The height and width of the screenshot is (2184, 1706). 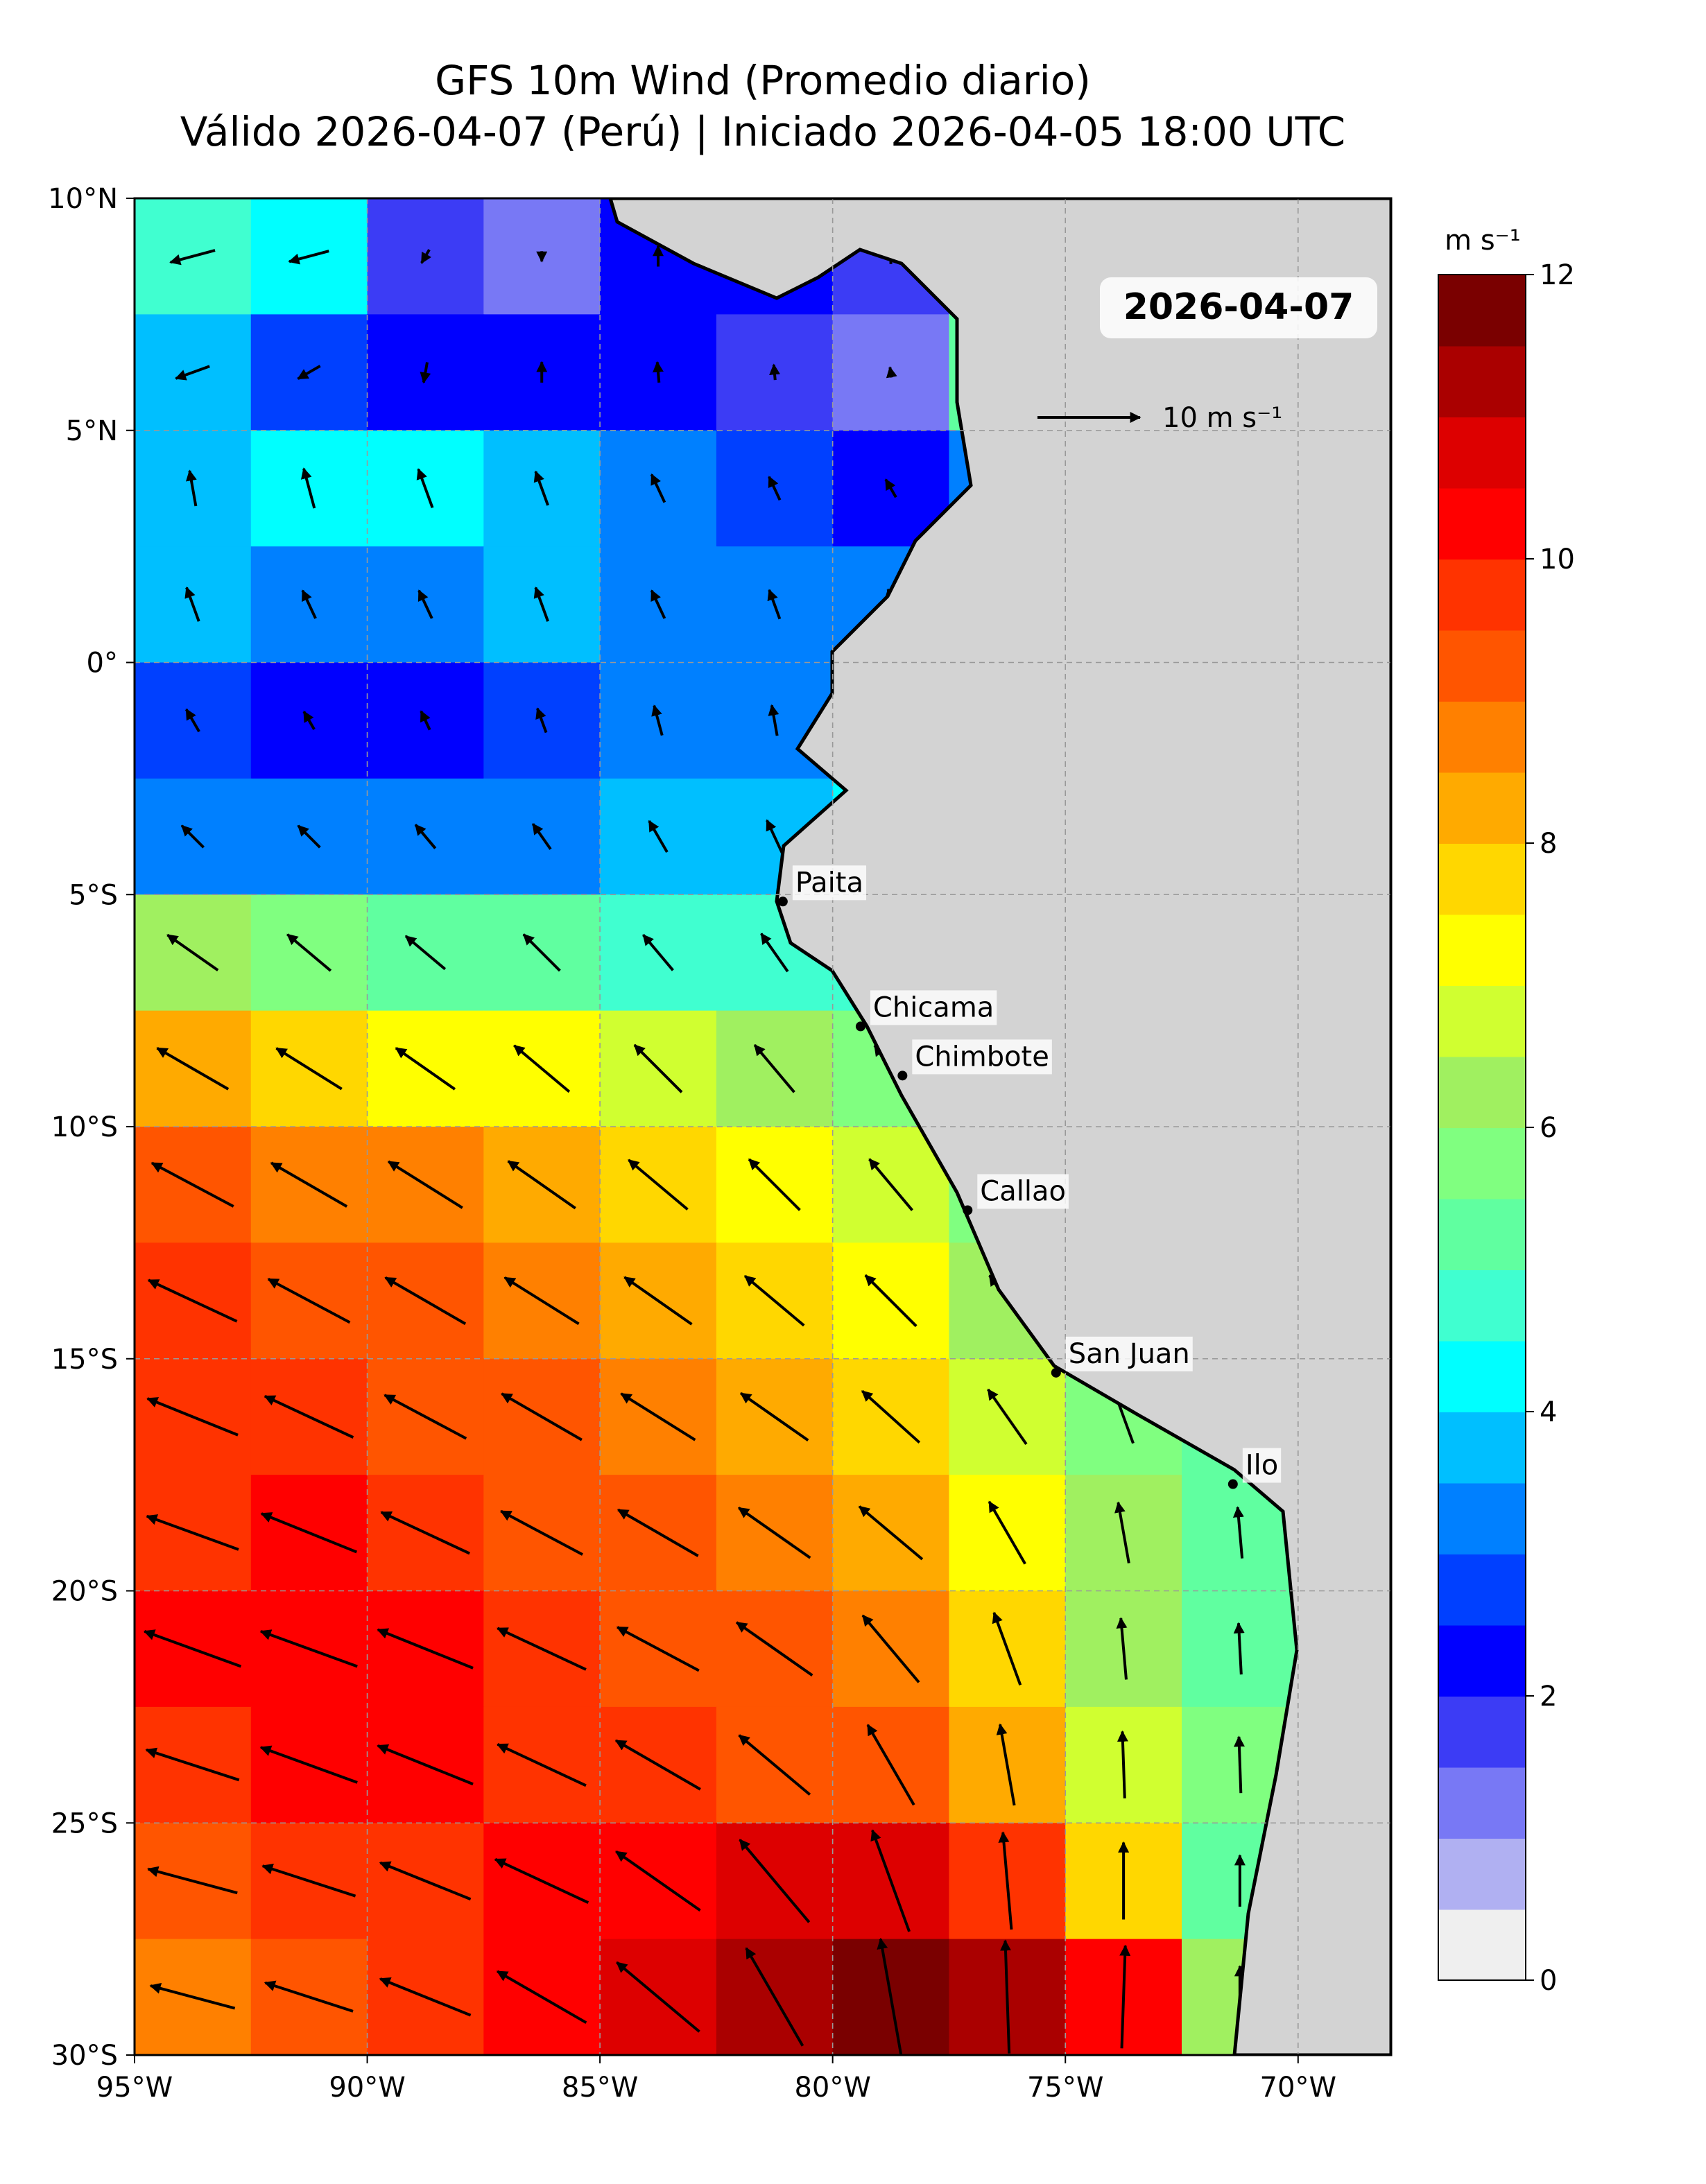 I want to click on x-tick-label: 90°W, so click(x=367, y=2088).